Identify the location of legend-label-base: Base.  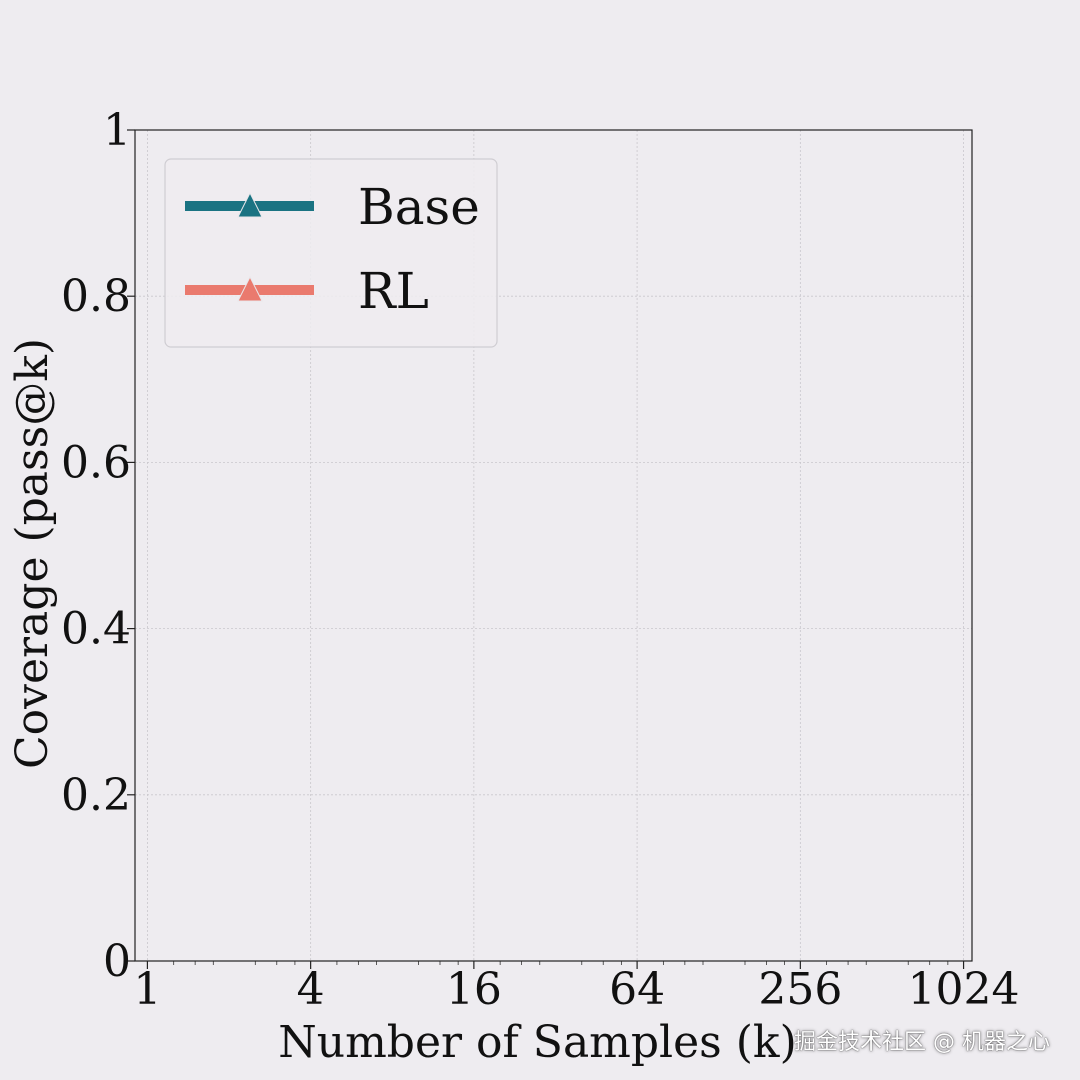
(419, 207).